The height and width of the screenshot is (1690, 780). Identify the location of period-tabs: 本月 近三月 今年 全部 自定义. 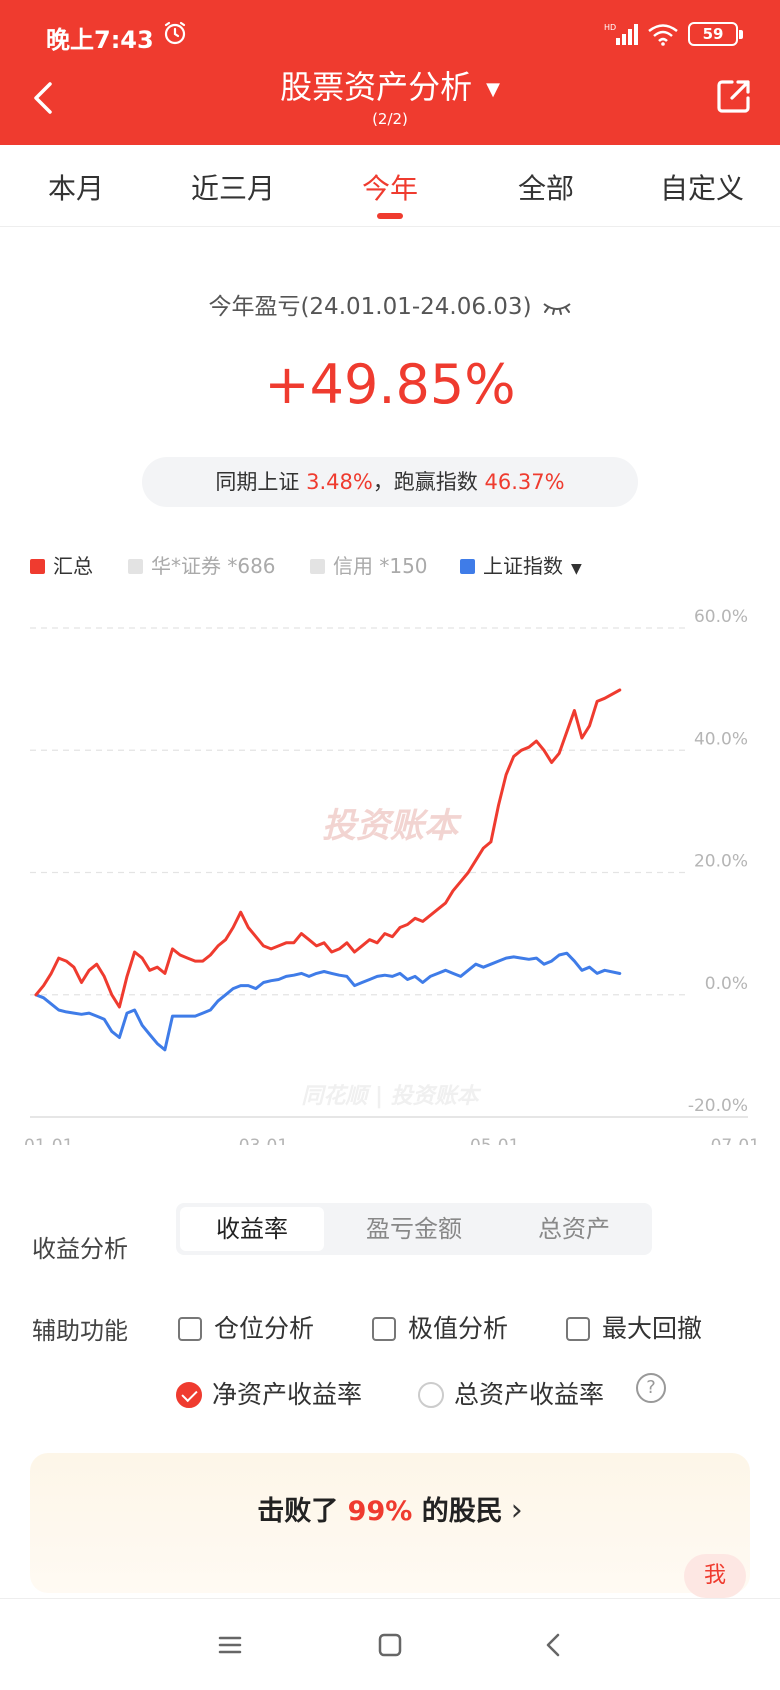
(390, 186).